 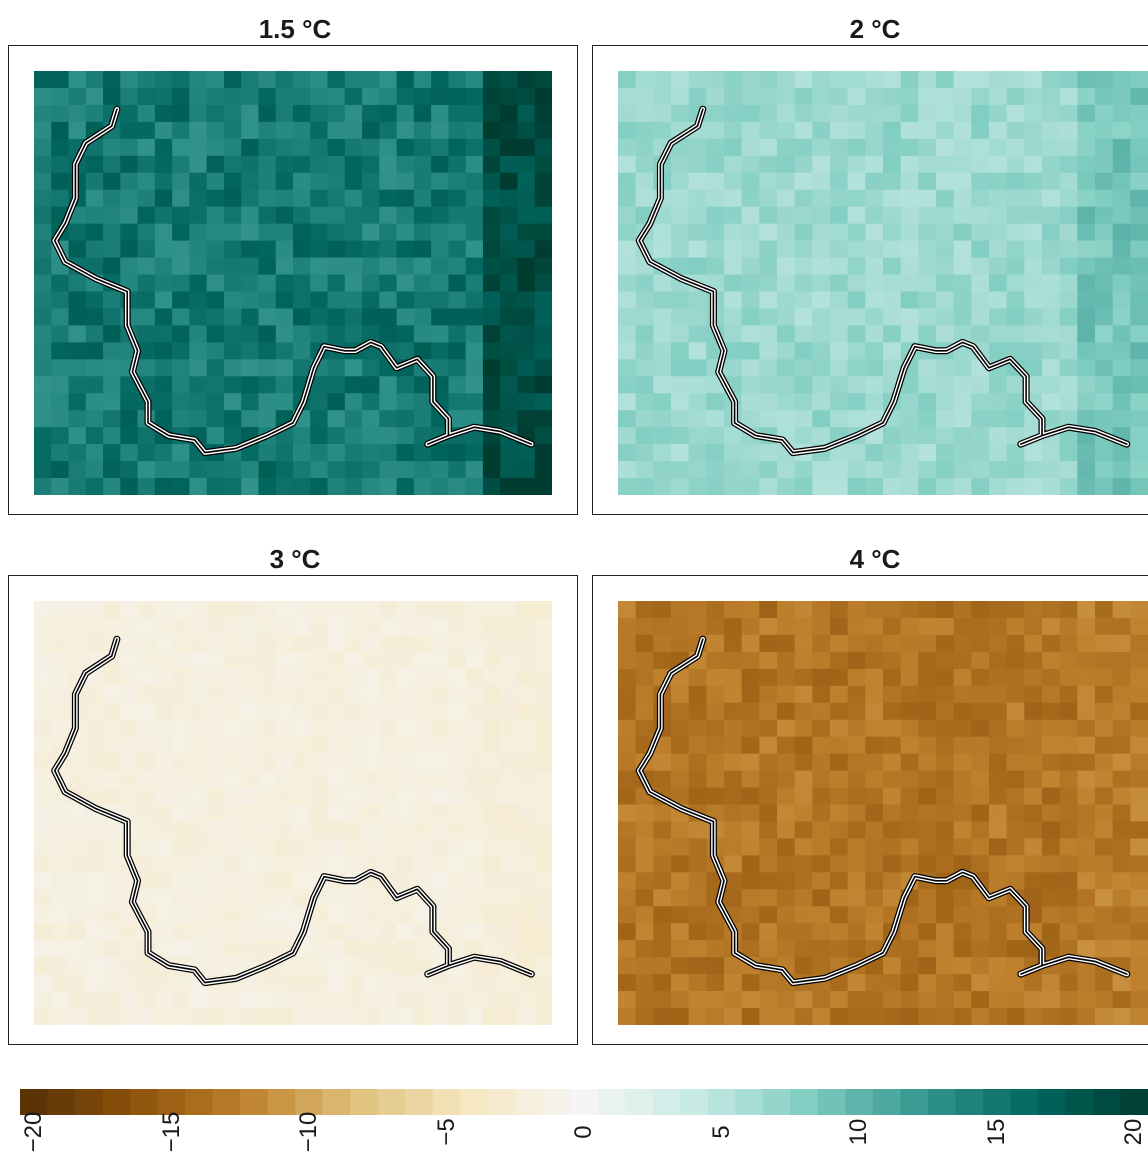 I want to click on river-outline, so click(x=883, y=281).